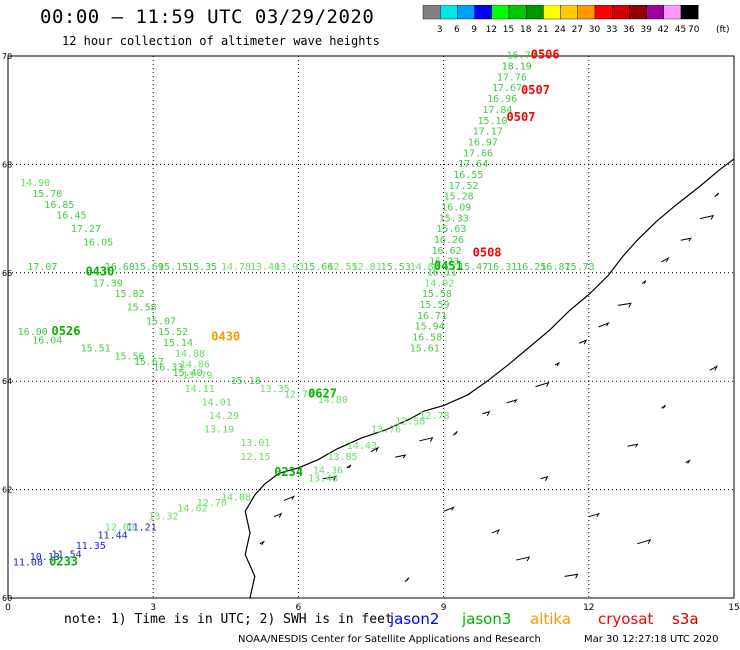 This screenshot has height=650, width=740. Describe the element at coordinates (7, 490) in the screenshot. I see `y-tick-label: 62` at that location.